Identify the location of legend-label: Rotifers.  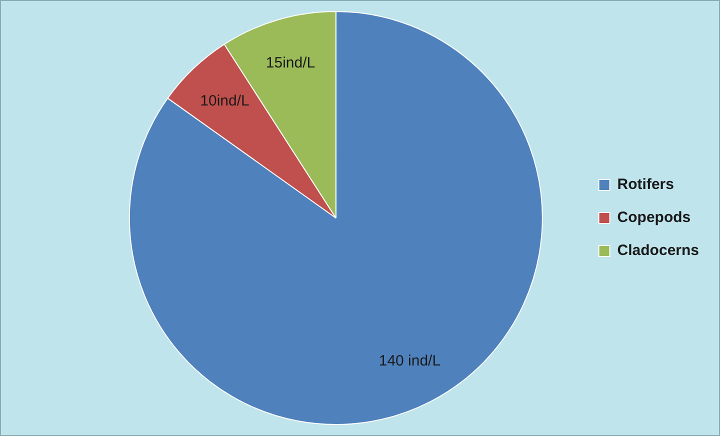
(645, 185).